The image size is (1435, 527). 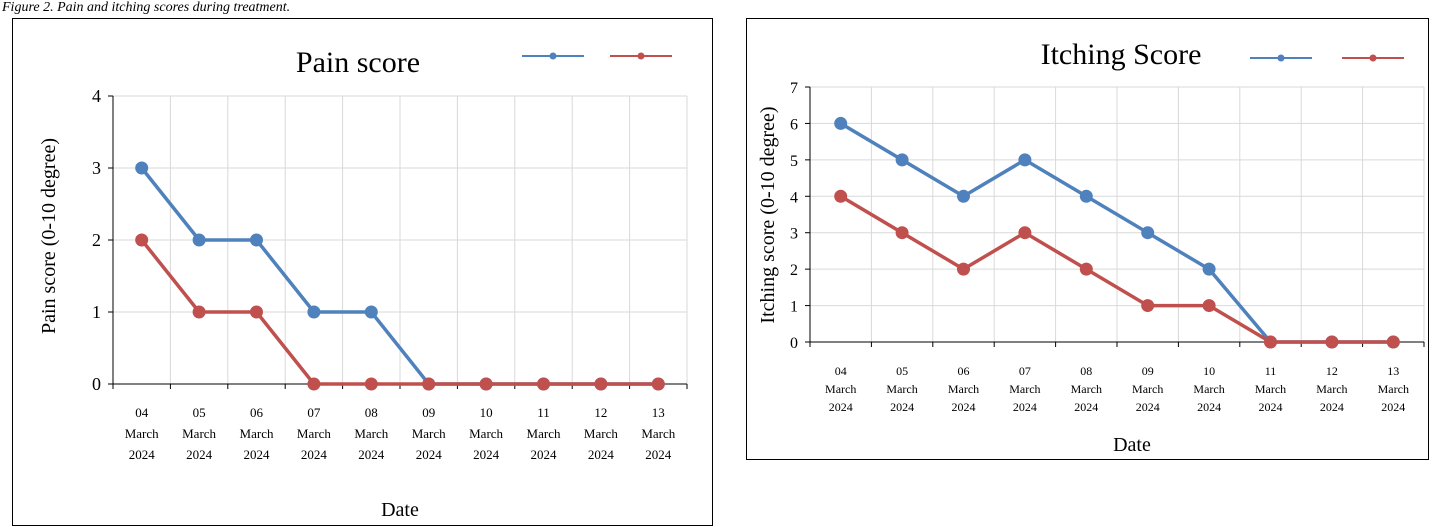 I want to click on itch-x-tick-label: 12, so click(x=1332, y=371).